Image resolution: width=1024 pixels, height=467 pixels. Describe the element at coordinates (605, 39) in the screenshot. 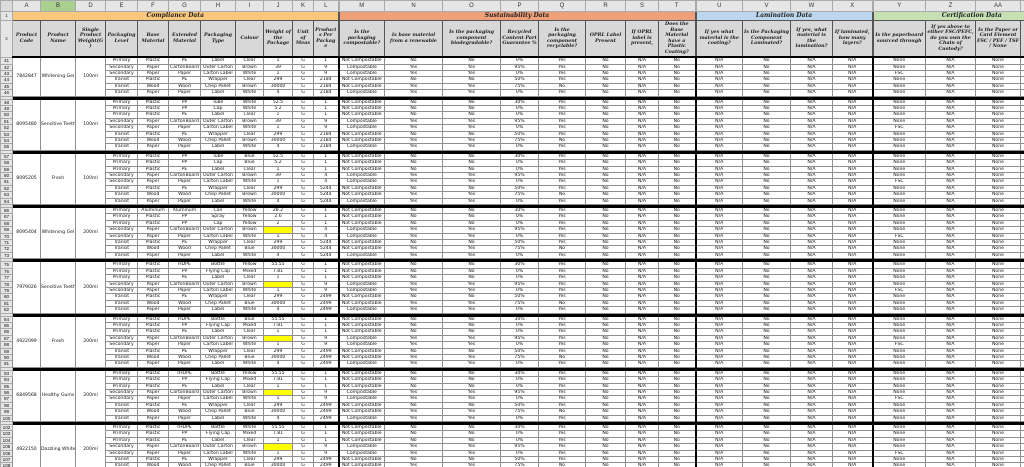

I see `col-header-cell: OPRL Label Present` at that location.